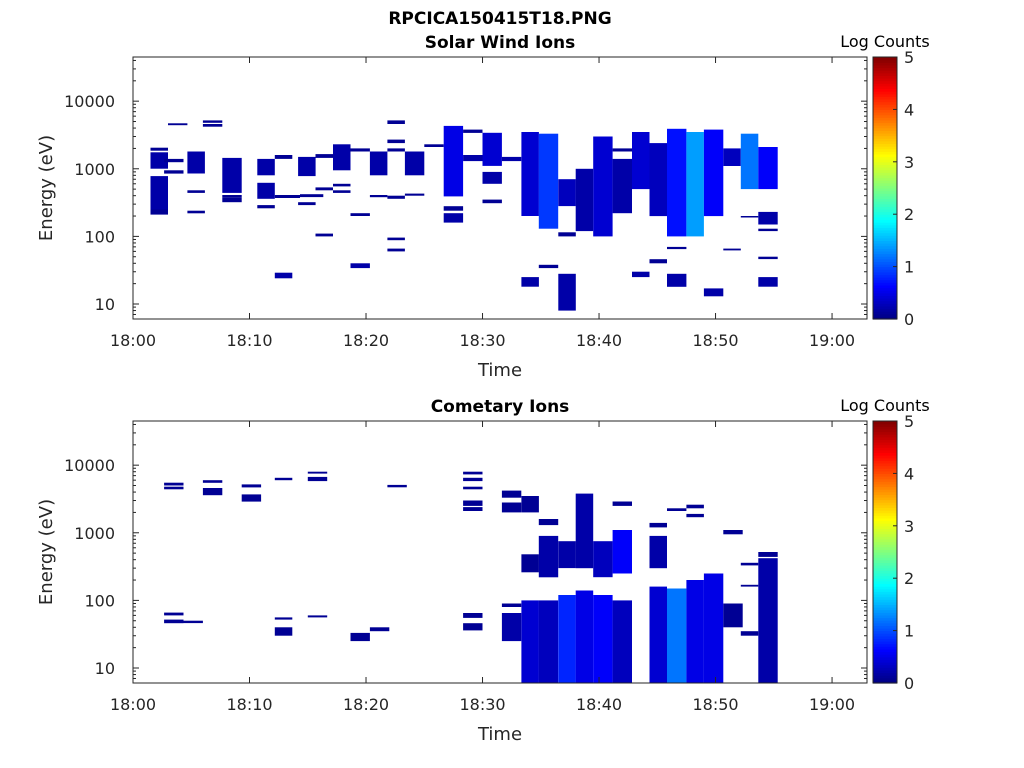 The image size is (1024, 768). What do you see at coordinates (909, 631) in the screenshot?
I see `colorbar-tick-label: 1` at bounding box center [909, 631].